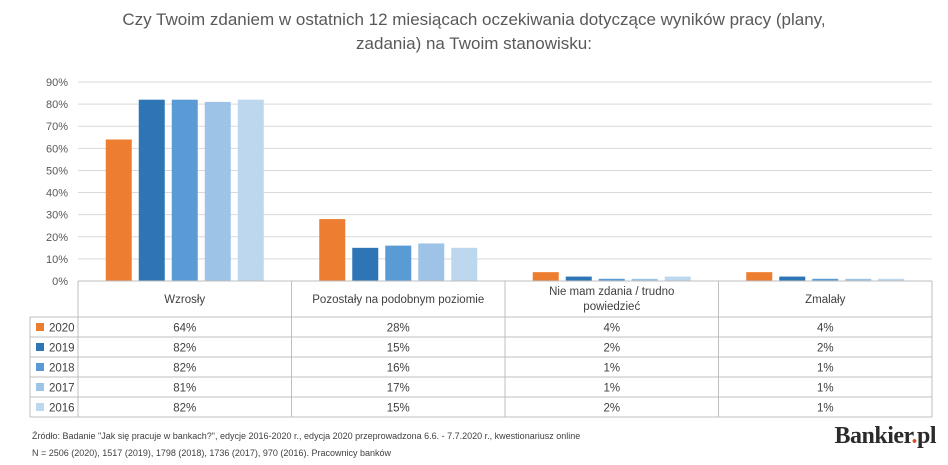 This screenshot has width=948, height=465. Describe the element at coordinates (398, 300) in the screenshot. I see `category-label: Pozostały na podobnym poziomie` at that location.